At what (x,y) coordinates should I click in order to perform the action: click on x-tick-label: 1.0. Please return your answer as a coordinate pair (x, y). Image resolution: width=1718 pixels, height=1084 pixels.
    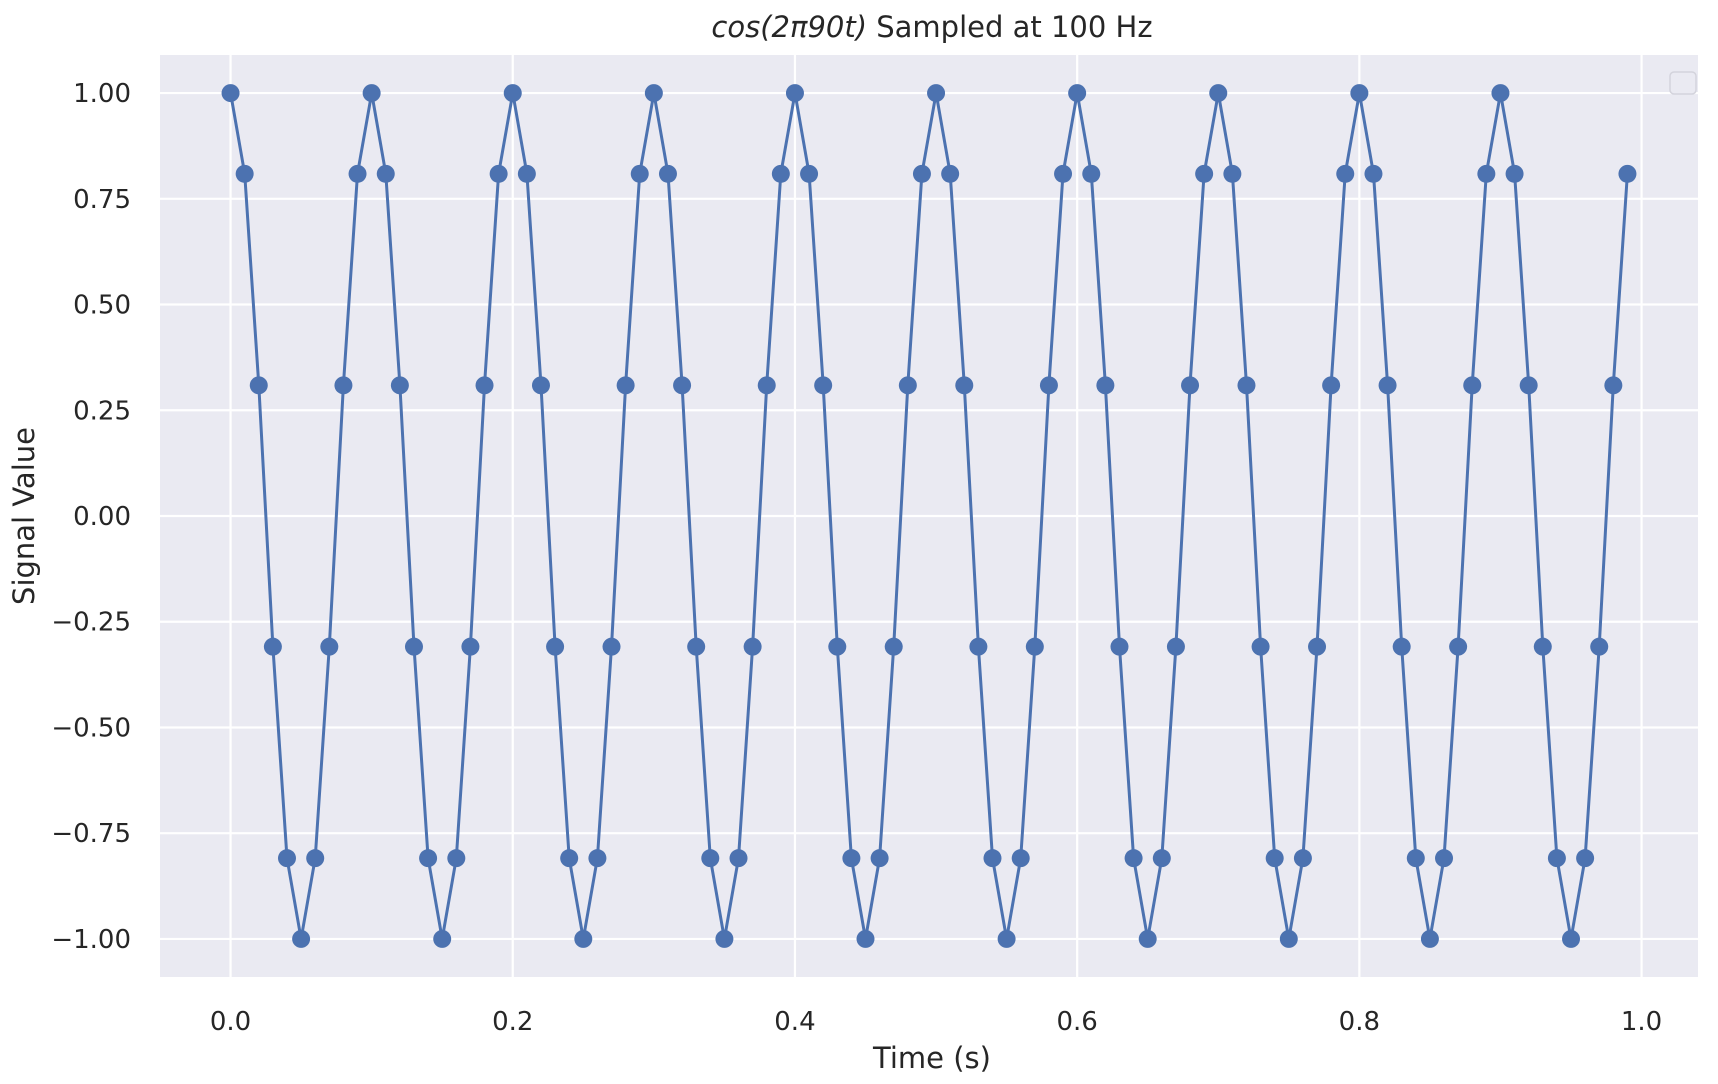
    Looking at the image, I should click on (1641, 1022).